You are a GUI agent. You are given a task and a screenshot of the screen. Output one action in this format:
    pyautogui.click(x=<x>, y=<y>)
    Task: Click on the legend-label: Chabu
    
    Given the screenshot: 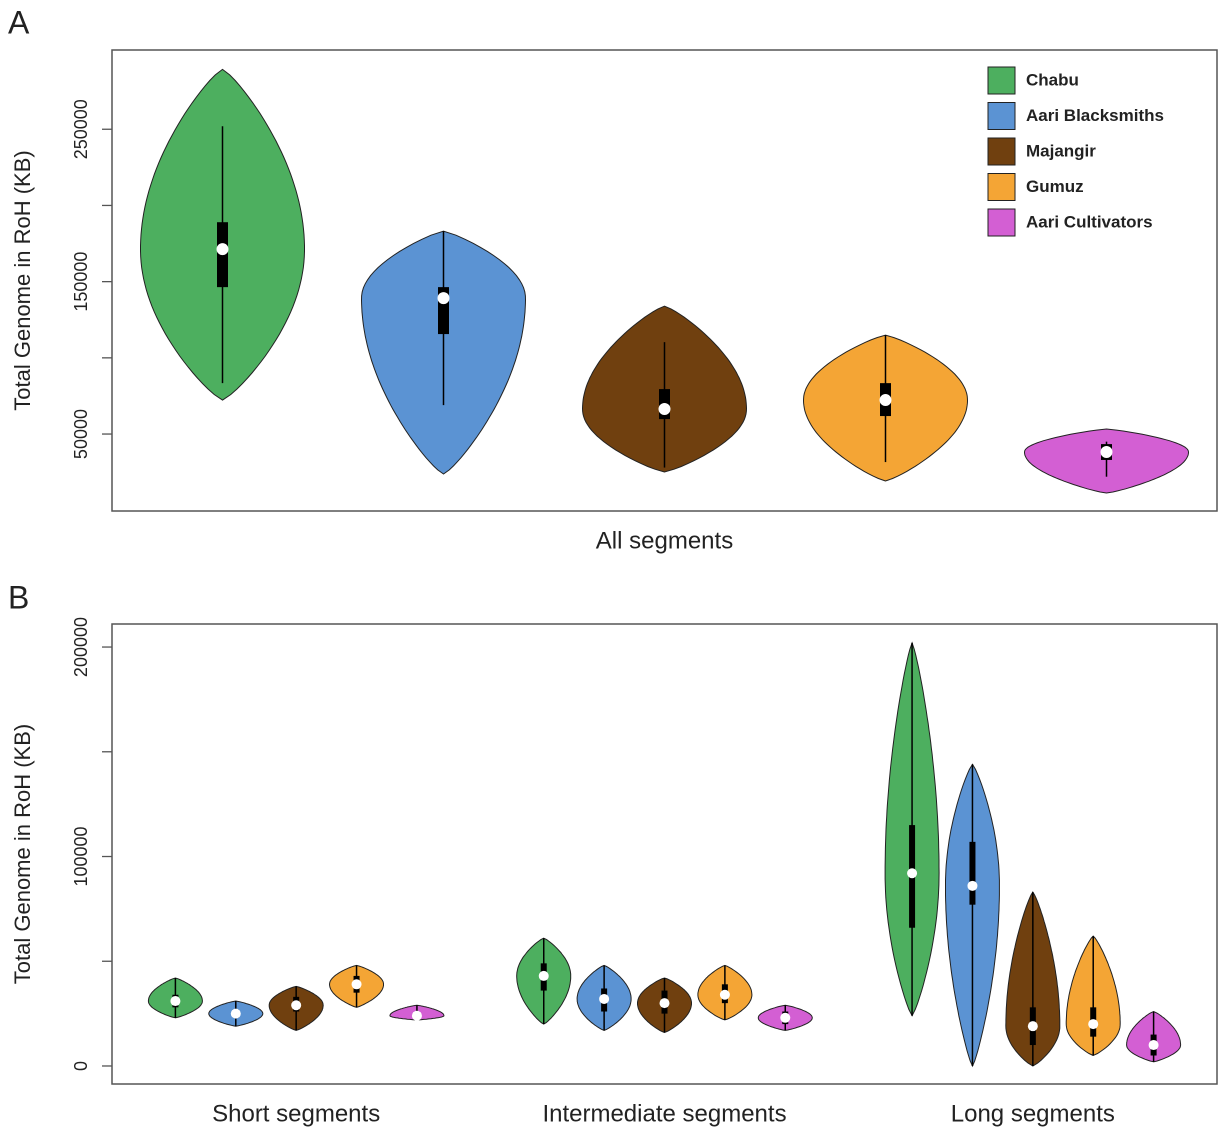 What is the action you would take?
    pyautogui.click(x=1052, y=79)
    